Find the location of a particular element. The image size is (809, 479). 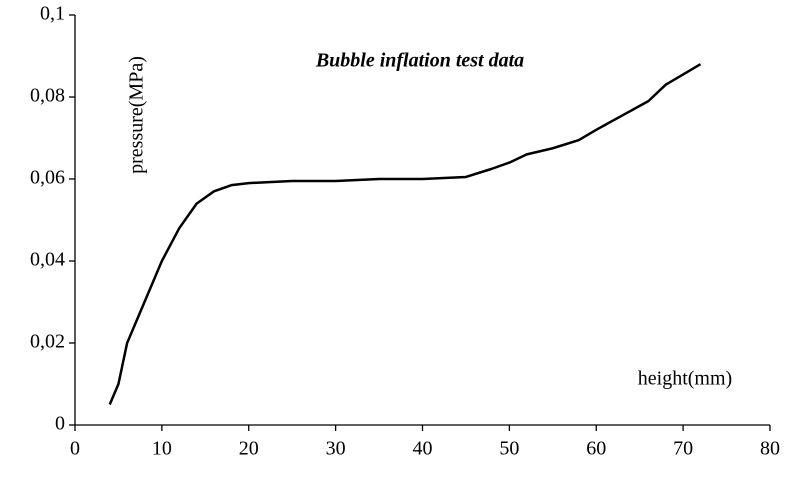

x-tick-label: 70 is located at coordinates (683, 449).